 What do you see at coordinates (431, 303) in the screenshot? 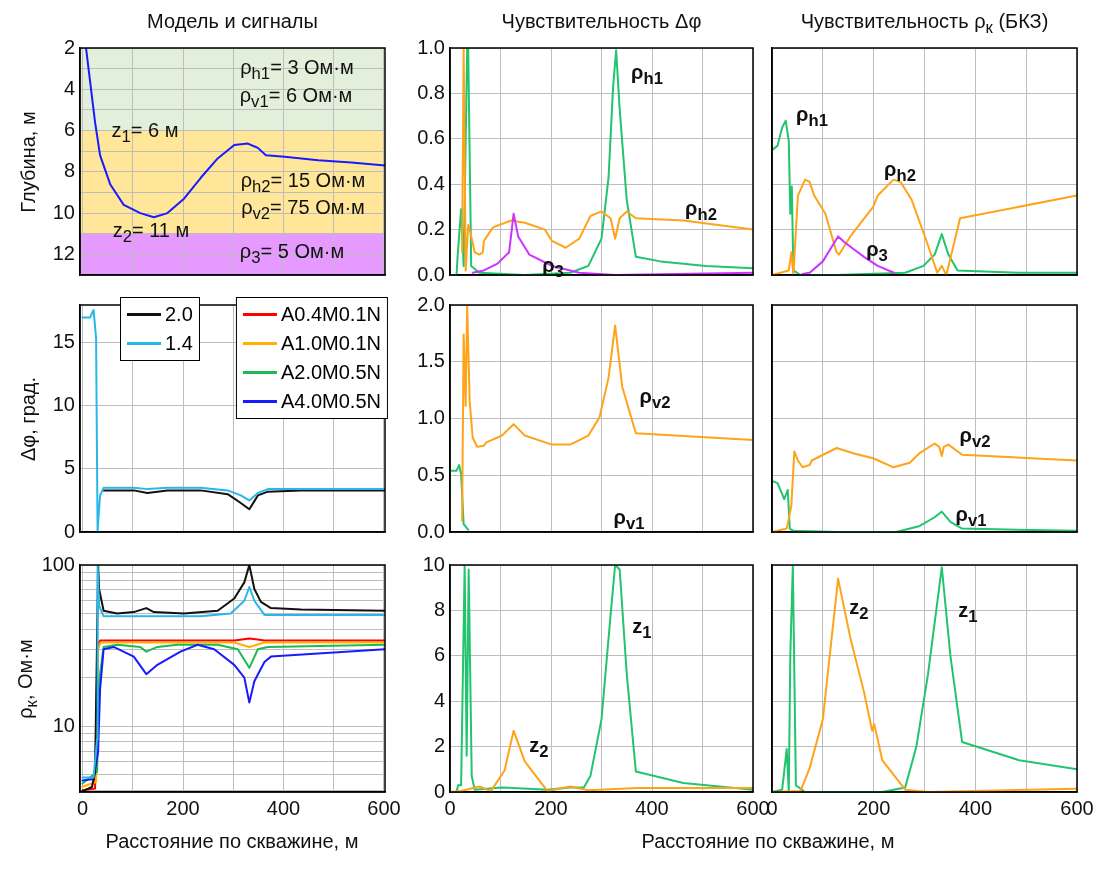
I see `y-tick-label: 2.0` at bounding box center [431, 303].